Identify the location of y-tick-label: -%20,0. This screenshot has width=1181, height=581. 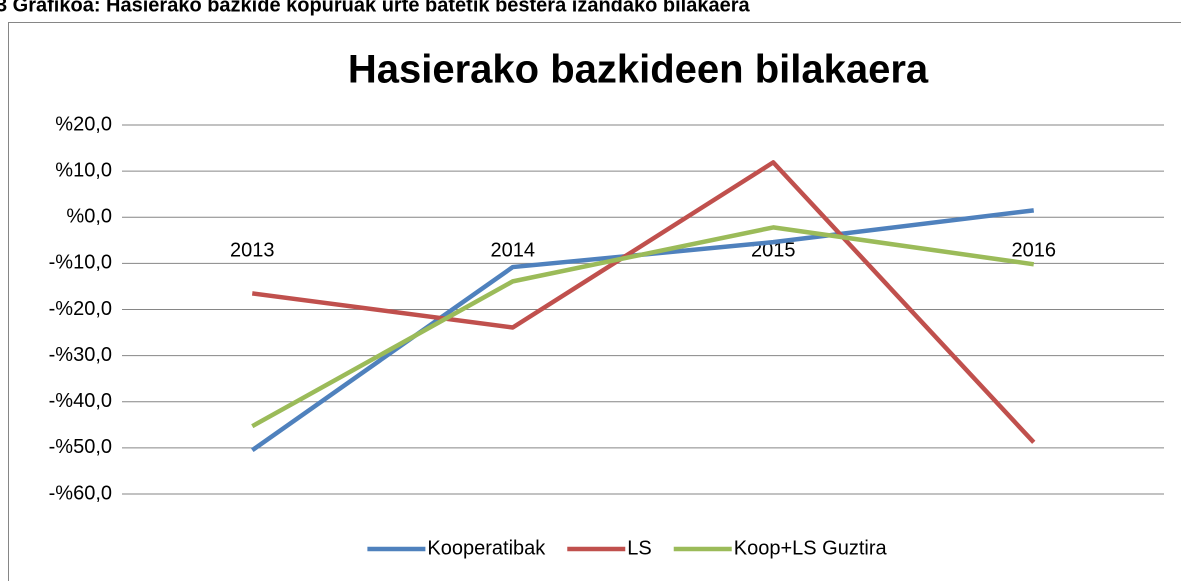
(80, 309).